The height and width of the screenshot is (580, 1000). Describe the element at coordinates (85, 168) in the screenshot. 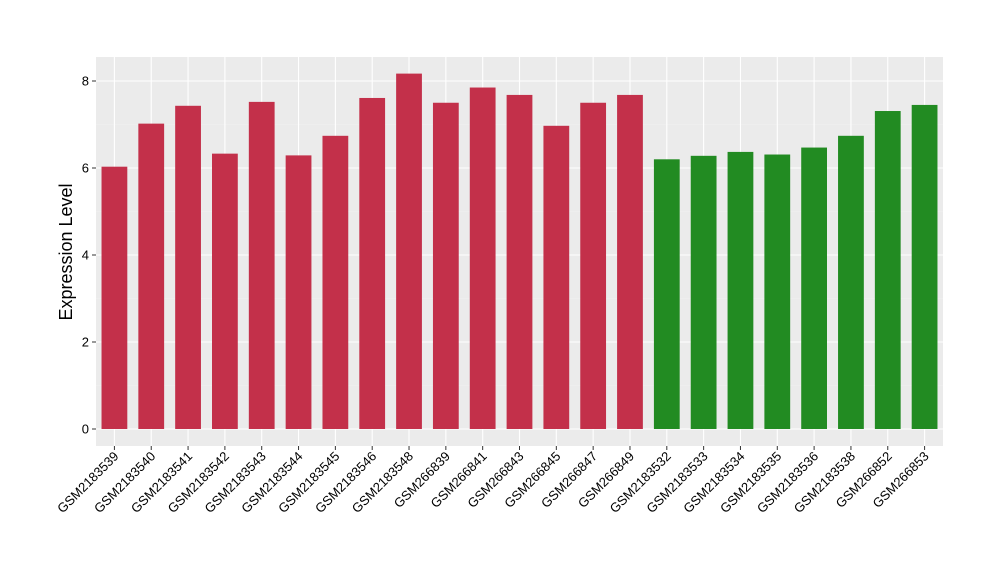

I see `y-tick-label: 6` at that location.